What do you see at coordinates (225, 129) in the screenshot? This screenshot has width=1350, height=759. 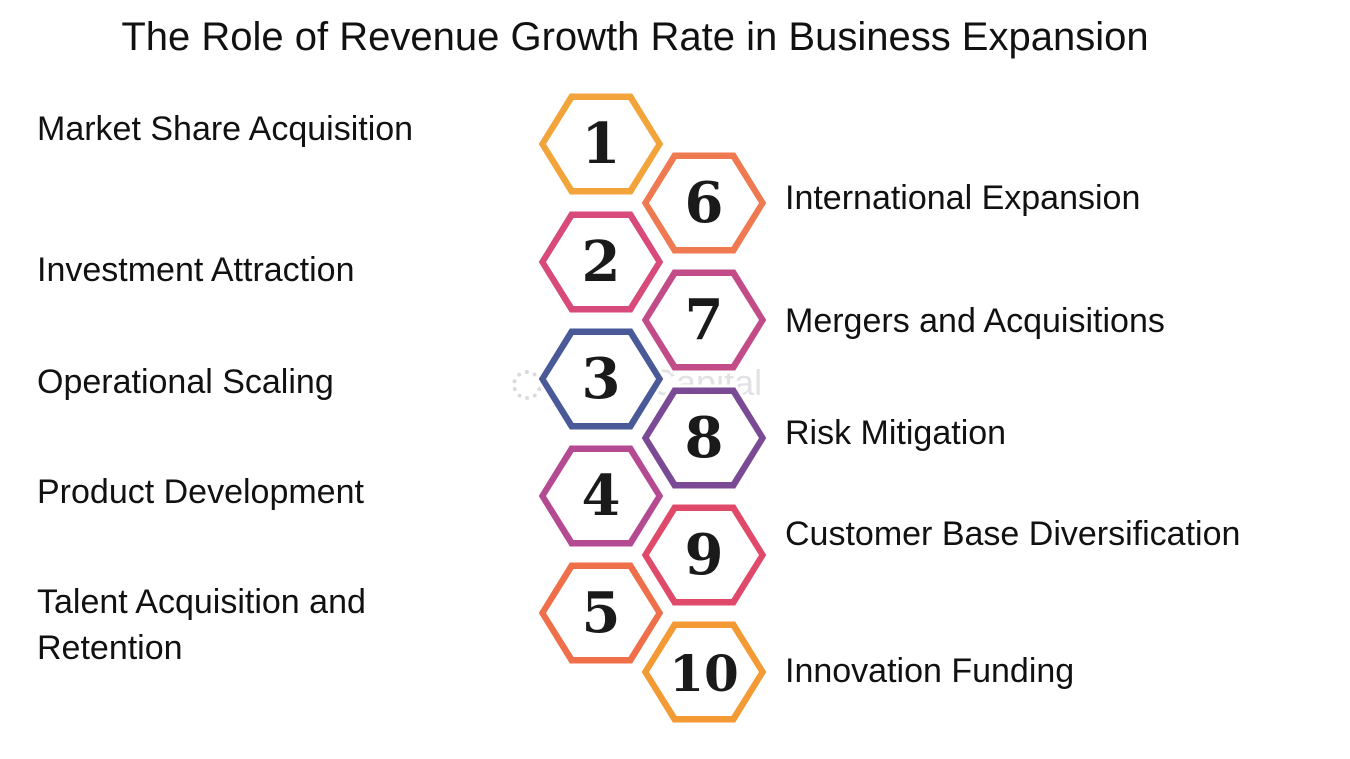 I see `label-market-share-acquisition: Market Share Acquisition` at bounding box center [225, 129].